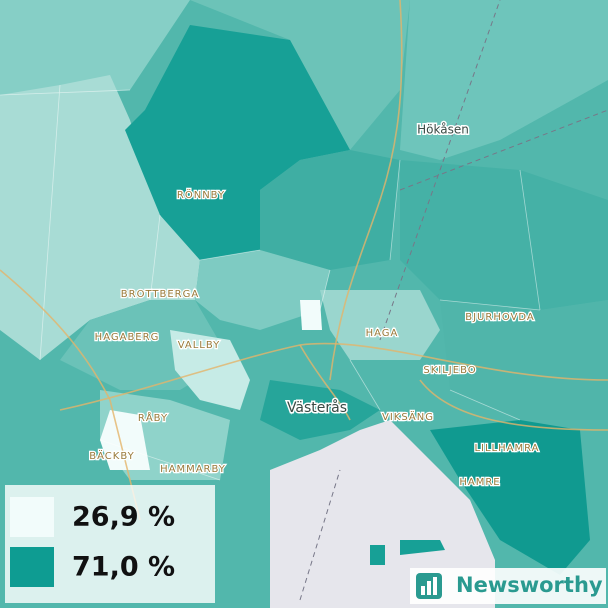  I want to click on place-label: SKILJEBO, so click(449, 370).